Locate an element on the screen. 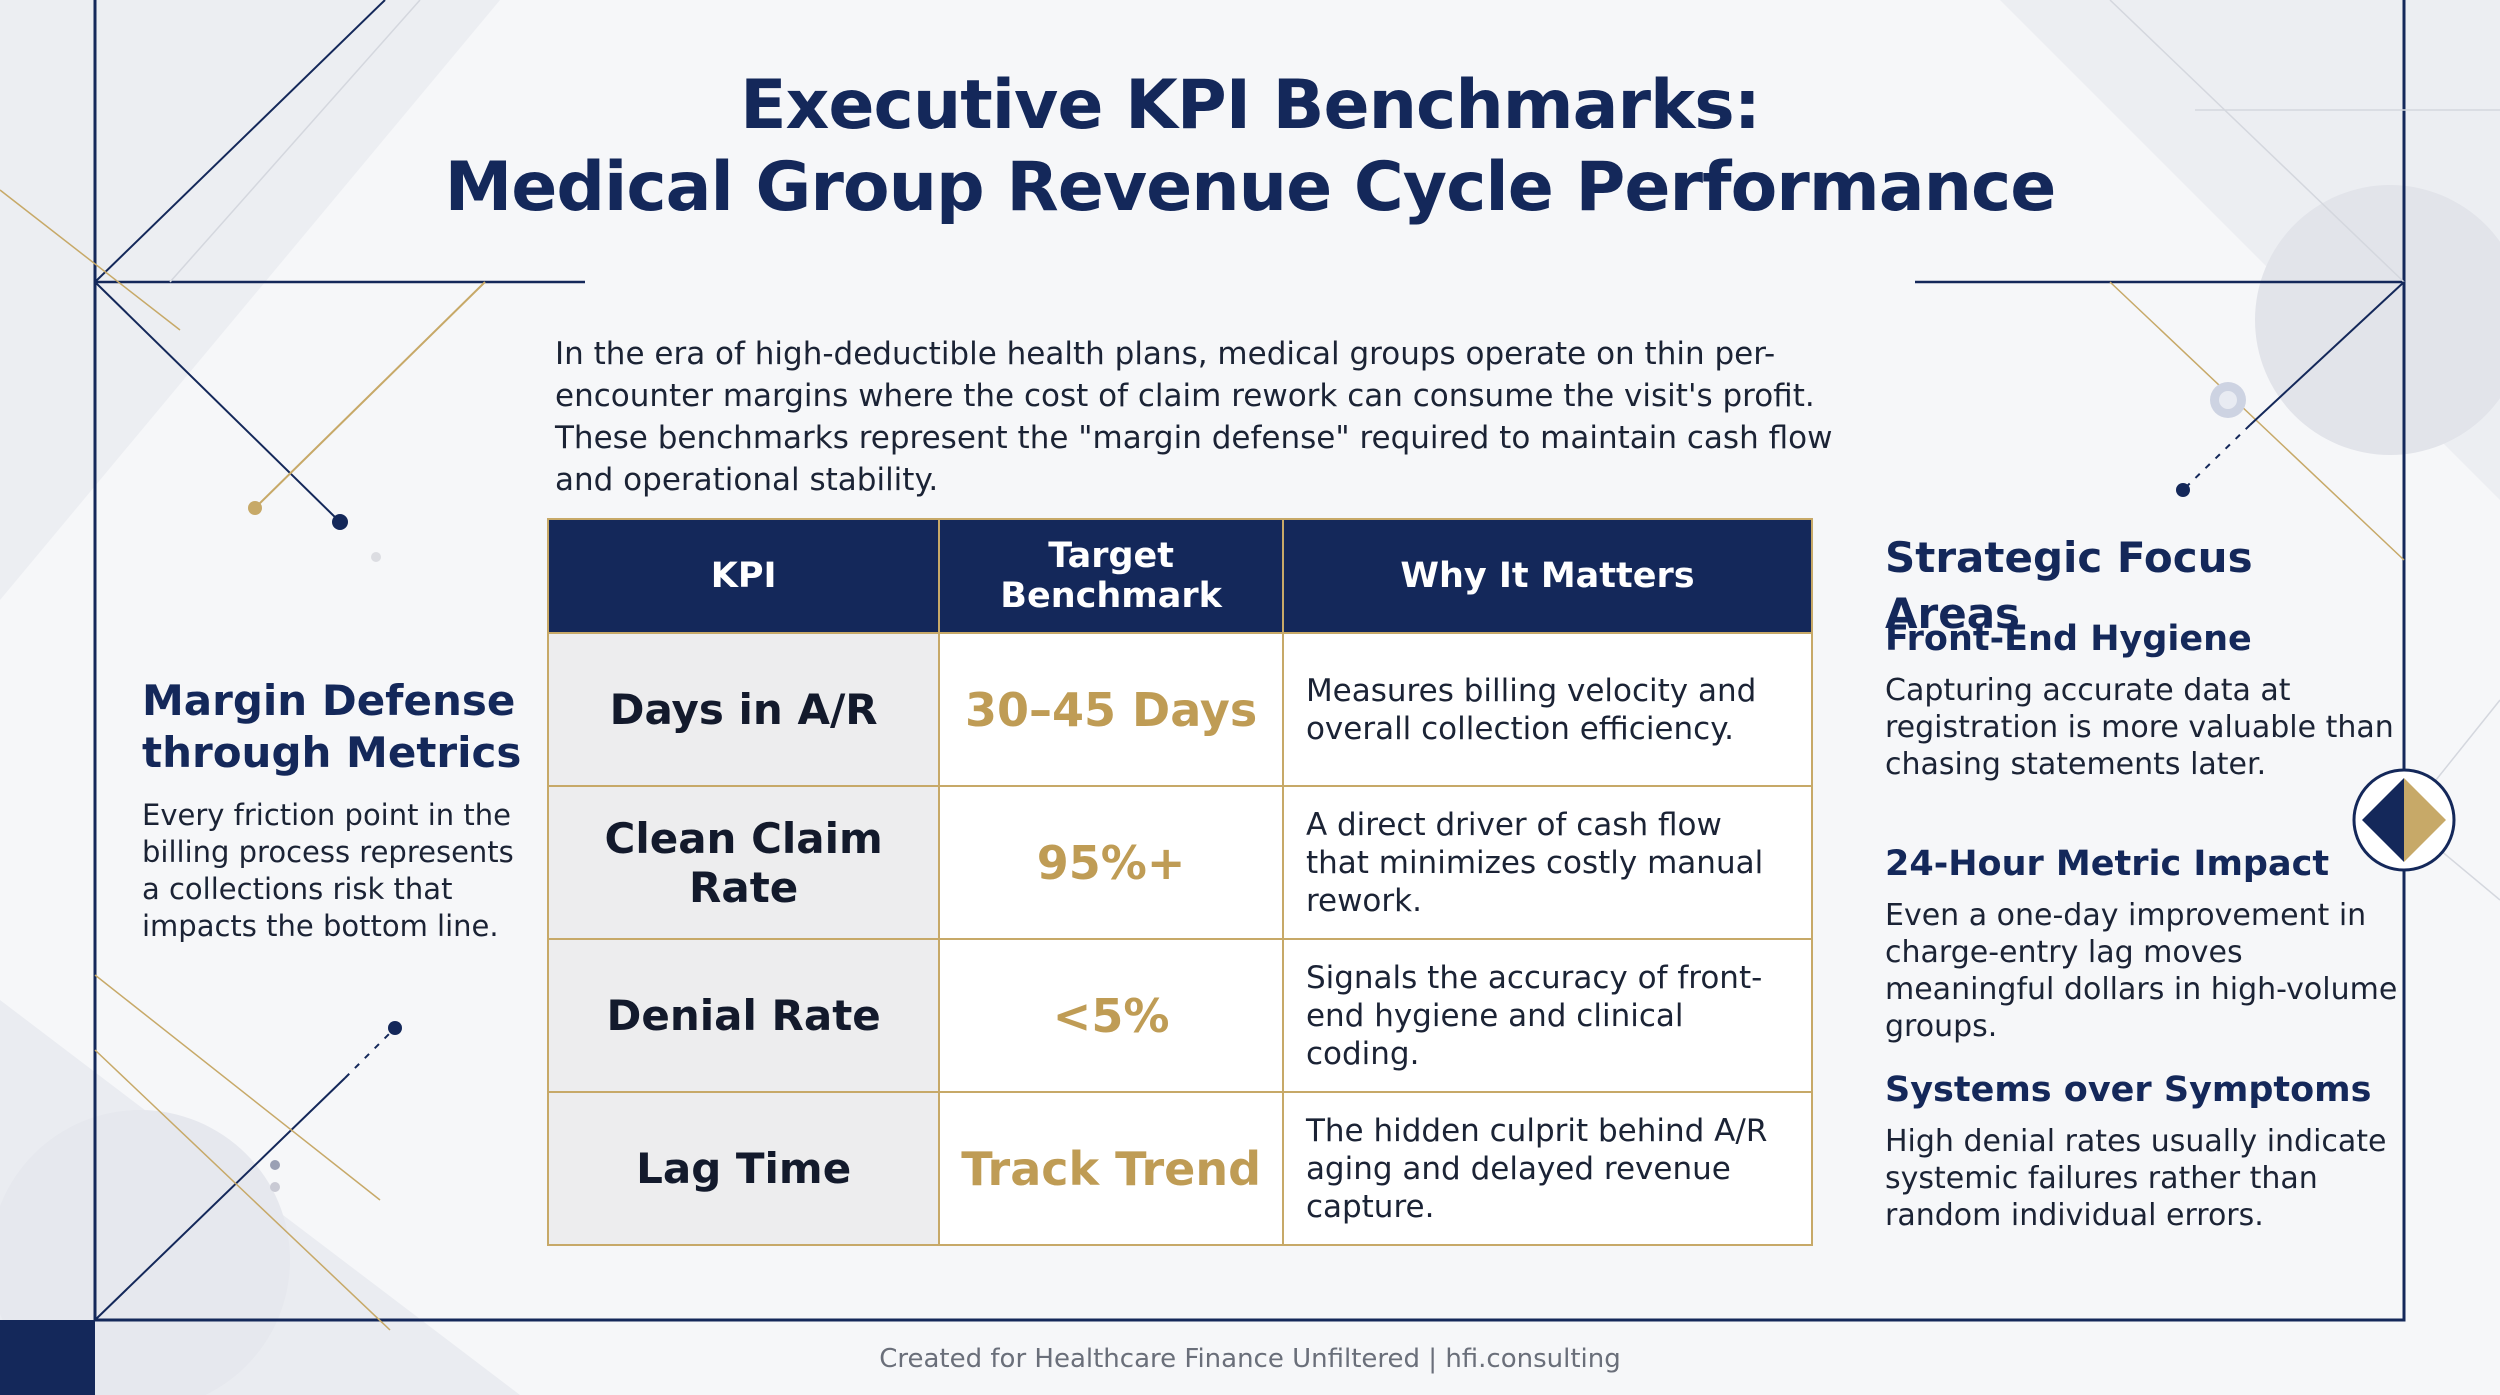  kpi-name-cell: Days in A/R is located at coordinates (743, 709).